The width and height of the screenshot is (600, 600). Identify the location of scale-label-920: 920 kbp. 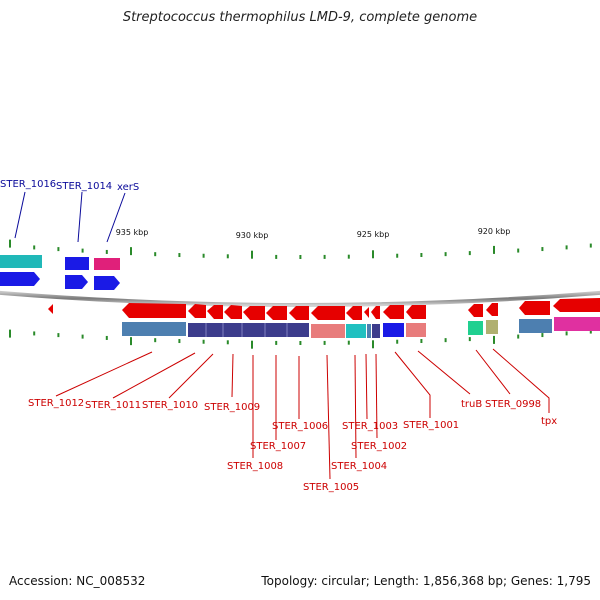
(494, 231).